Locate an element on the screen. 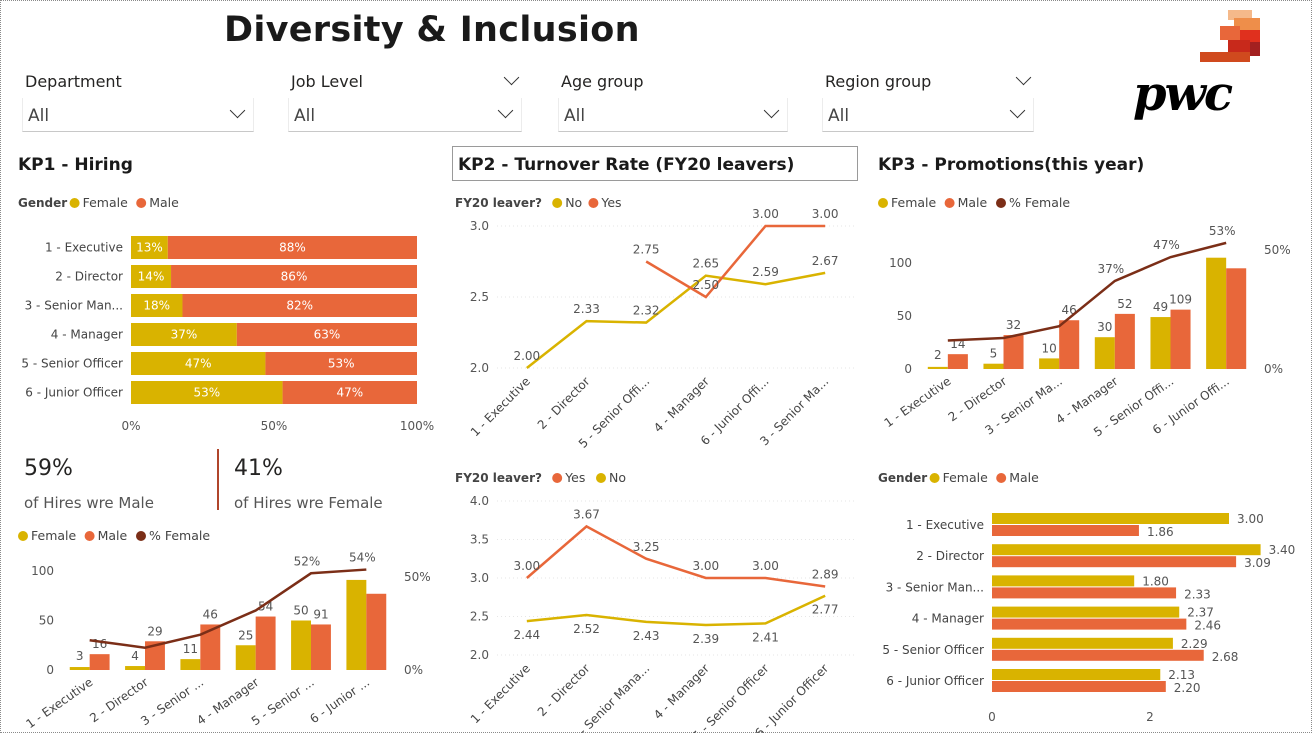  bar-label: 2.13 is located at coordinates (1181, 675).